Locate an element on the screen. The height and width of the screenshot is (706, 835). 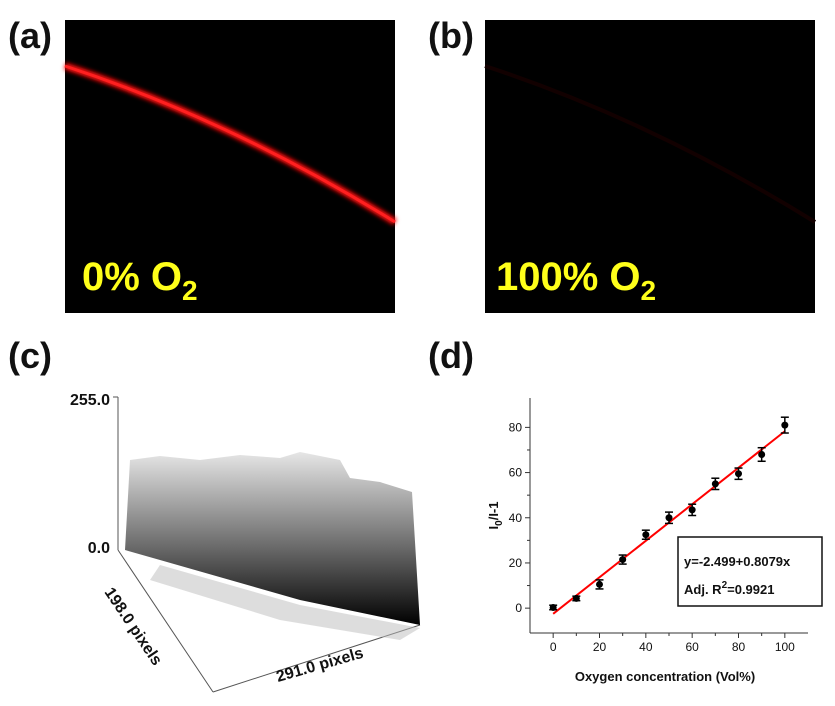
panel-label: (a) is located at coordinates (30, 35).